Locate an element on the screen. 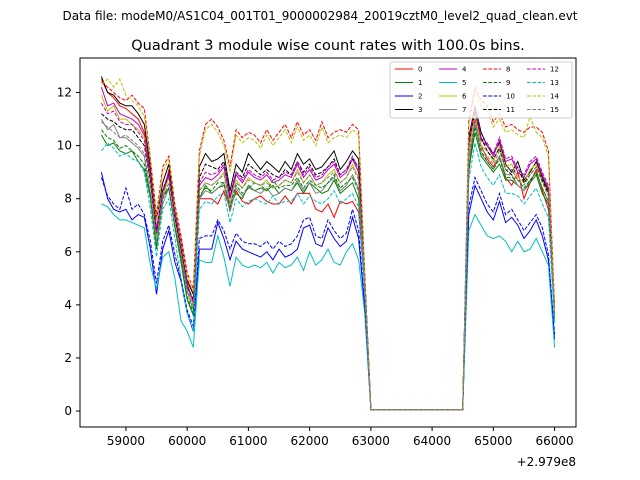 The image size is (640, 480). legend-label-9: 9 is located at coordinates (508, 83).